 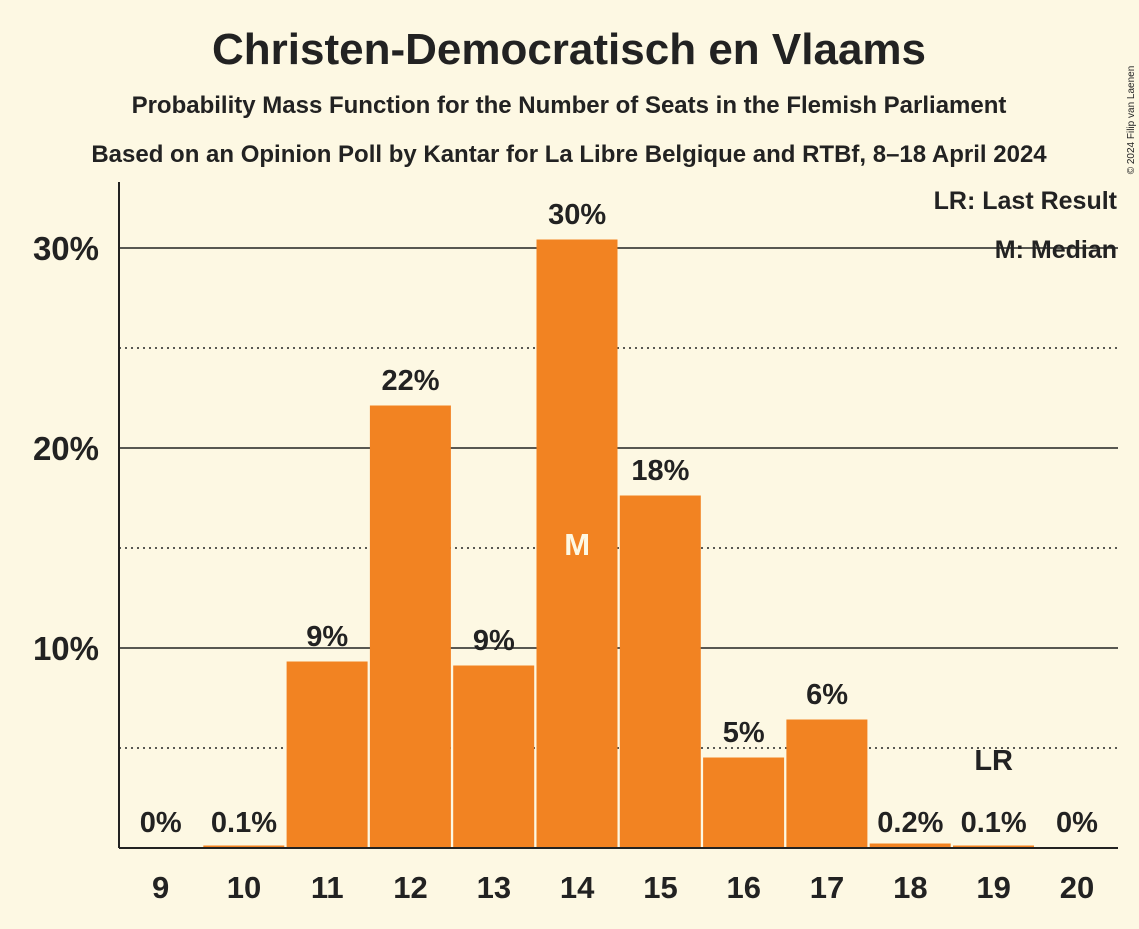 I want to click on x-tick-label: 20, so click(x=1077, y=887).